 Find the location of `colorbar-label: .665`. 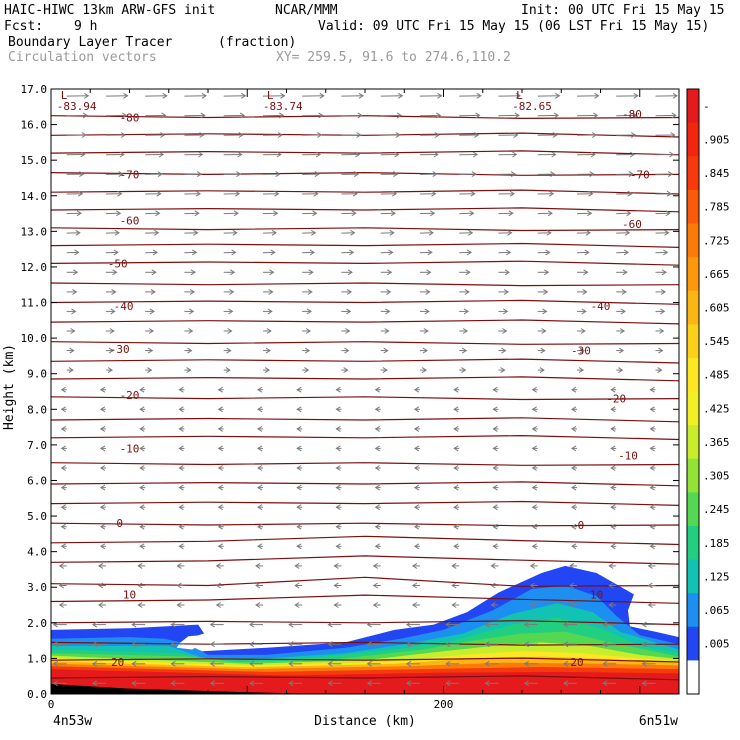

colorbar-label: .665 is located at coordinates (716, 274).